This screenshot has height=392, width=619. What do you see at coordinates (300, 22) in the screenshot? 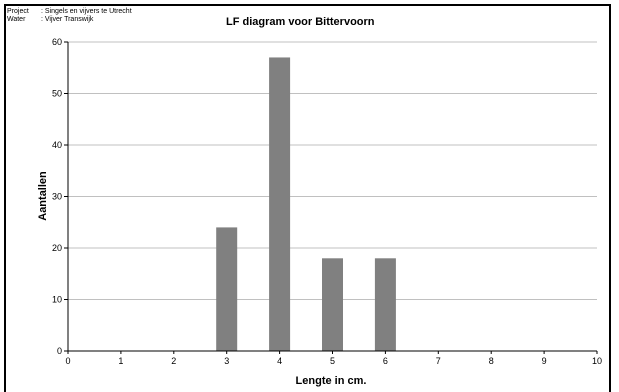
I see `chart-title: LF diagram voor Bittervoorn` at bounding box center [300, 22].